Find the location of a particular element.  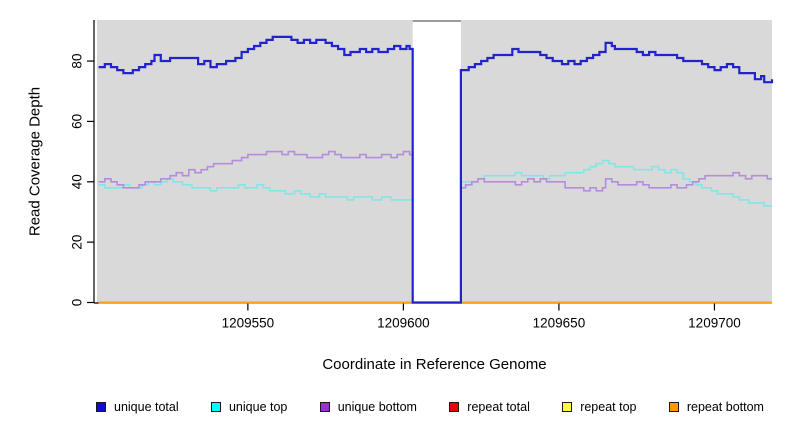

legend-item-repeat-bottom: repeat bottom is located at coordinates (716, 407).